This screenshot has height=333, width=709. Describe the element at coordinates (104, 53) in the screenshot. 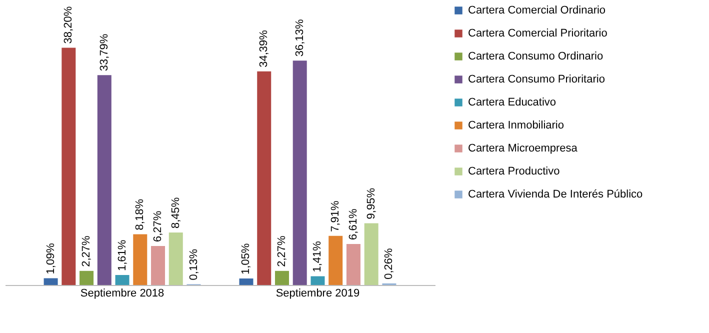

I see `data-label: 33,79%` at that location.